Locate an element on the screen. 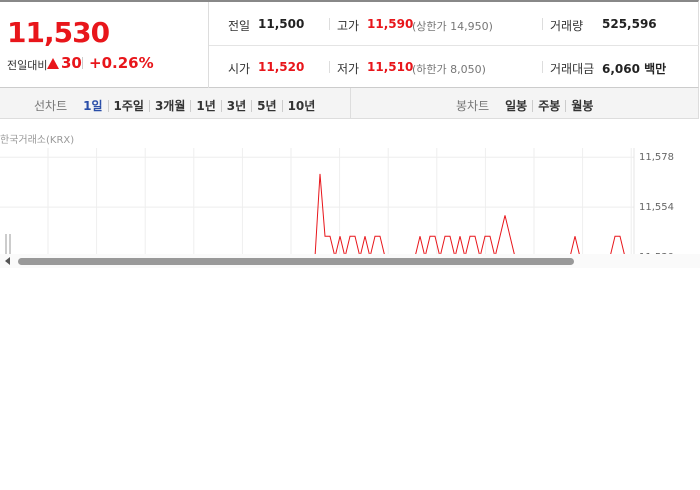 This screenshot has width=700, height=490. tab: 3년 is located at coordinates (235, 105).